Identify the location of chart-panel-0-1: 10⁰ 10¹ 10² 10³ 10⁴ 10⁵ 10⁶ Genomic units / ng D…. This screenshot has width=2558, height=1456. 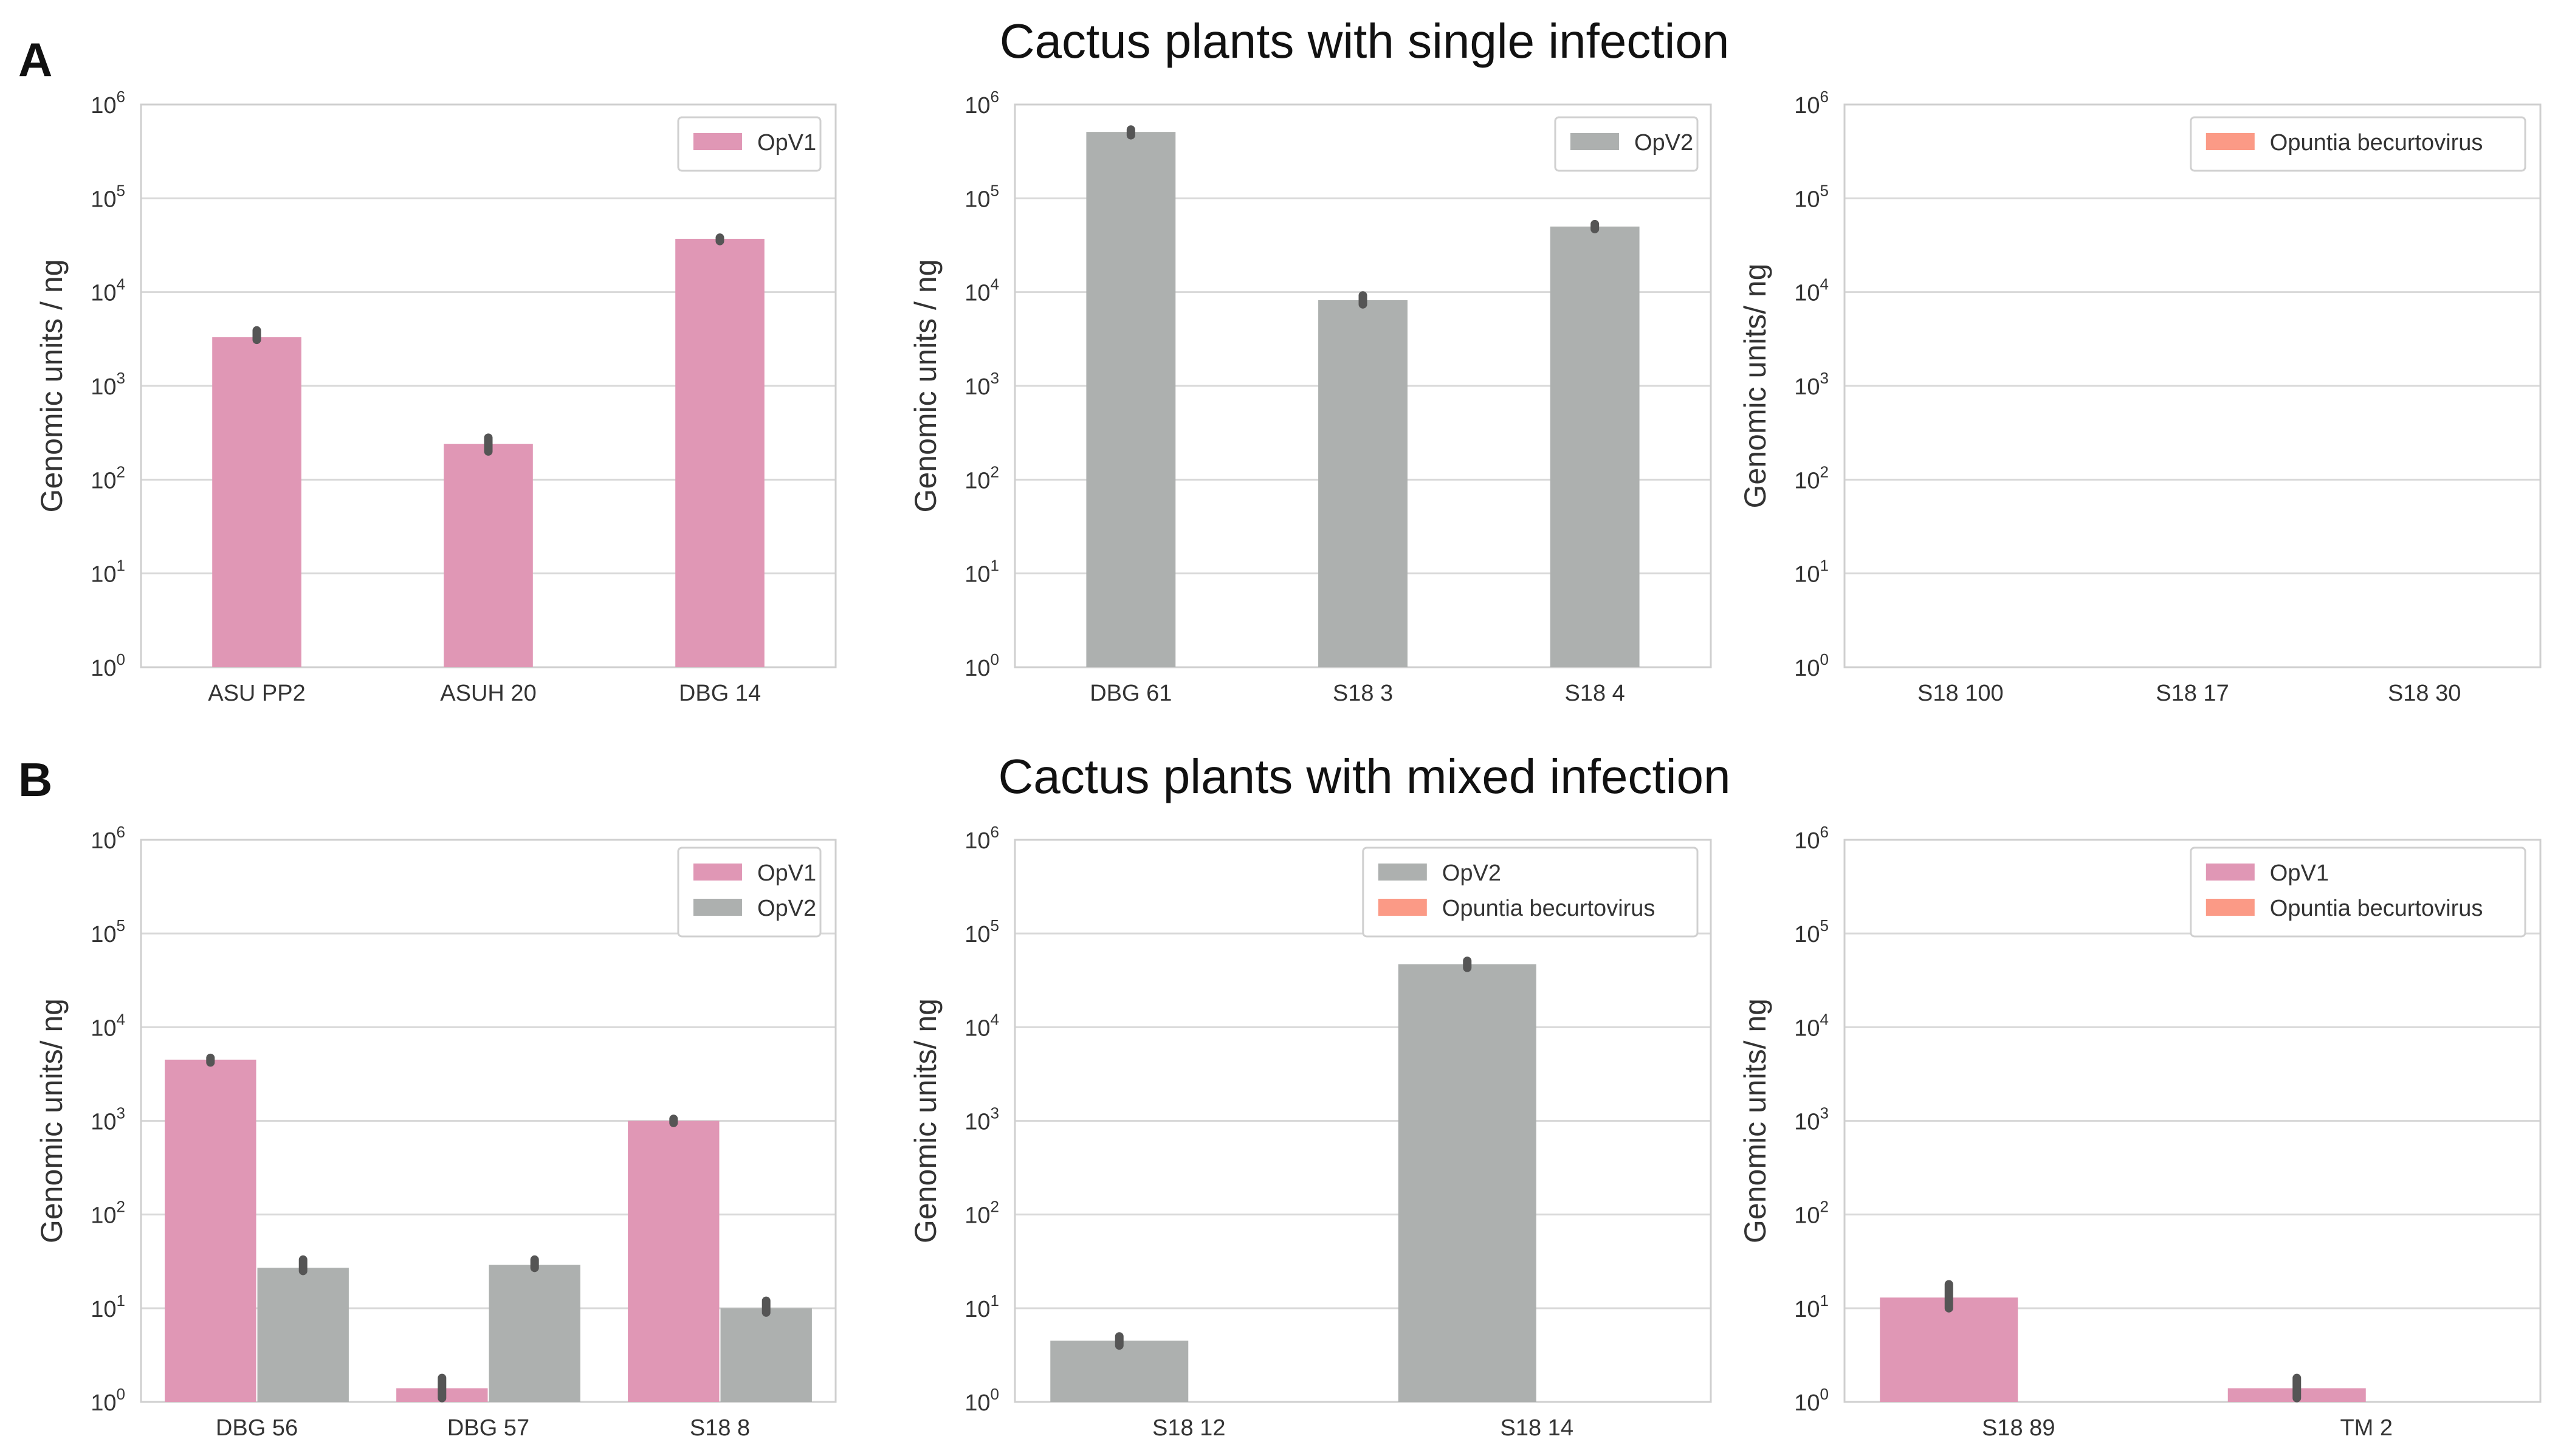
(1310, 397).